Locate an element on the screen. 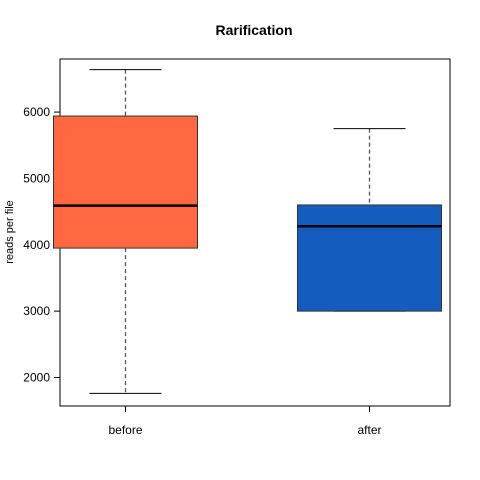  y-axis-label: reads per file is located at coordinates (10, 232).